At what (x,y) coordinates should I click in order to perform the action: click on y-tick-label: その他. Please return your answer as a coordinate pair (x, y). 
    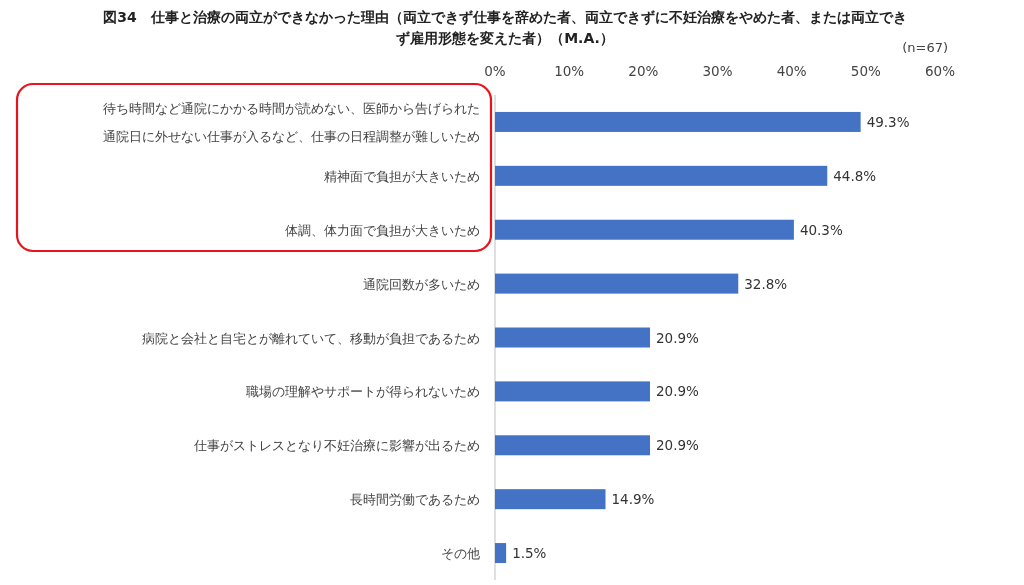
    Looking at the image, I should click on (460, 554).